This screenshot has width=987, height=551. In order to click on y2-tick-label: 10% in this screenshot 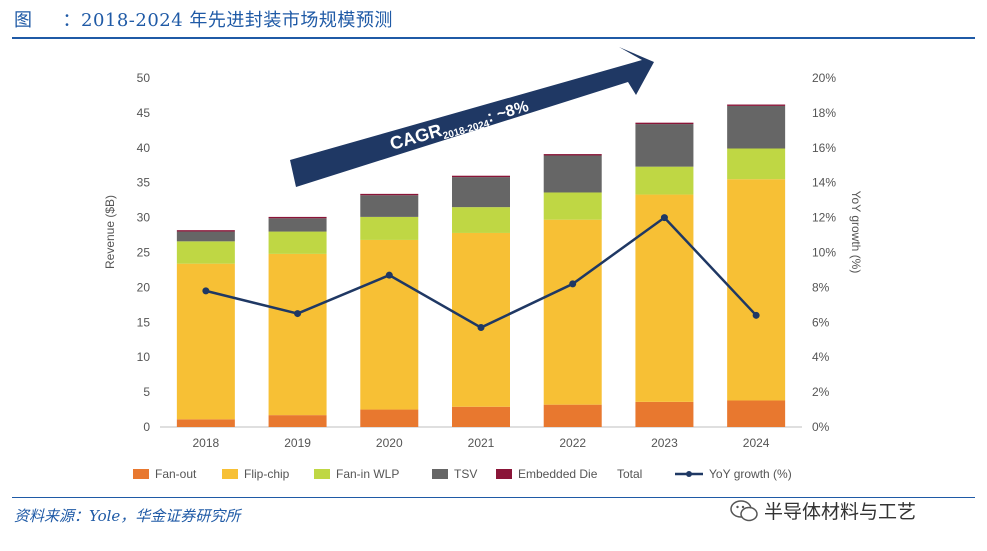, I will do `click(824, 253)`.